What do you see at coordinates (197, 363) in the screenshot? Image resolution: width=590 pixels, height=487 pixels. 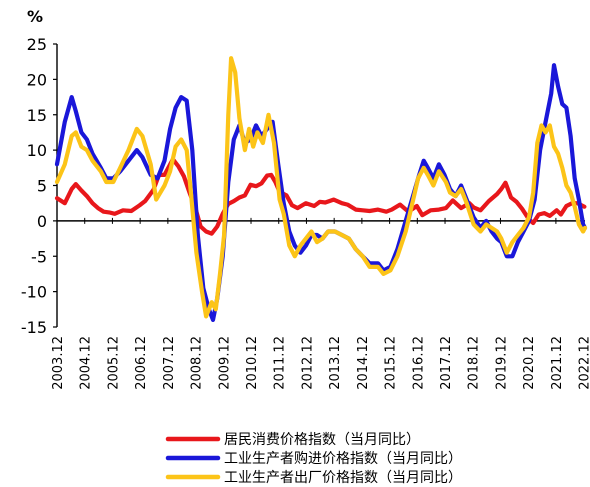 I see `x-tick-label: 2008.12` at bounding box center [197, 363].